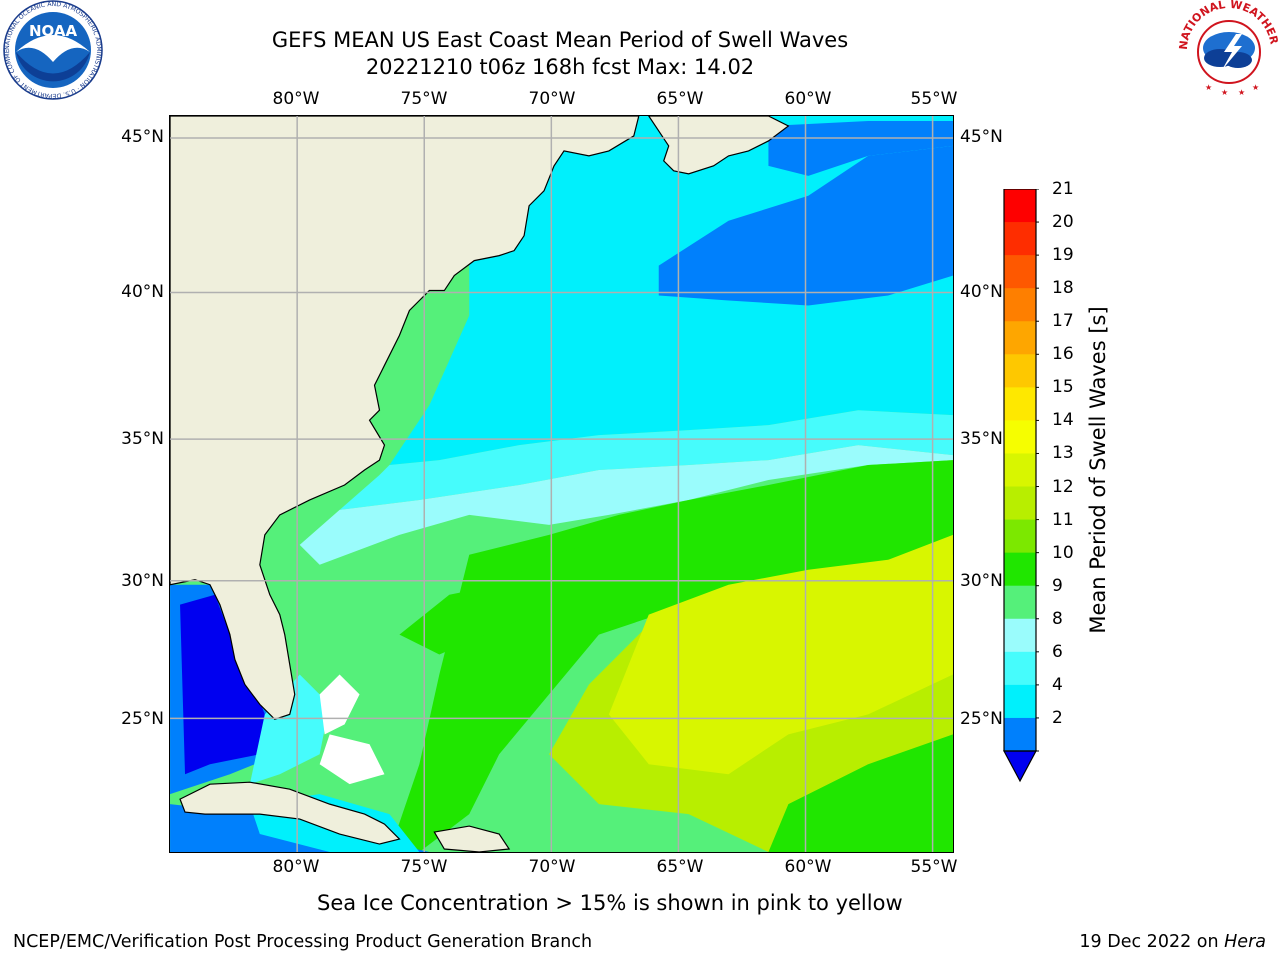  Describe the element at coordinates (1063, 321) in the screenshot. I see `colorbar-label: 17` at that location.